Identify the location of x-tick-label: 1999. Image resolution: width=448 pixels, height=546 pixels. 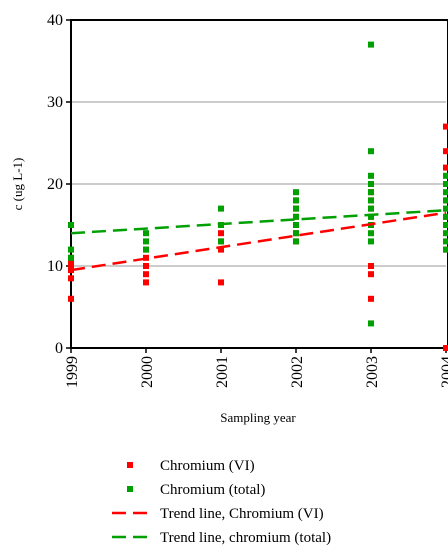
(72, 372).